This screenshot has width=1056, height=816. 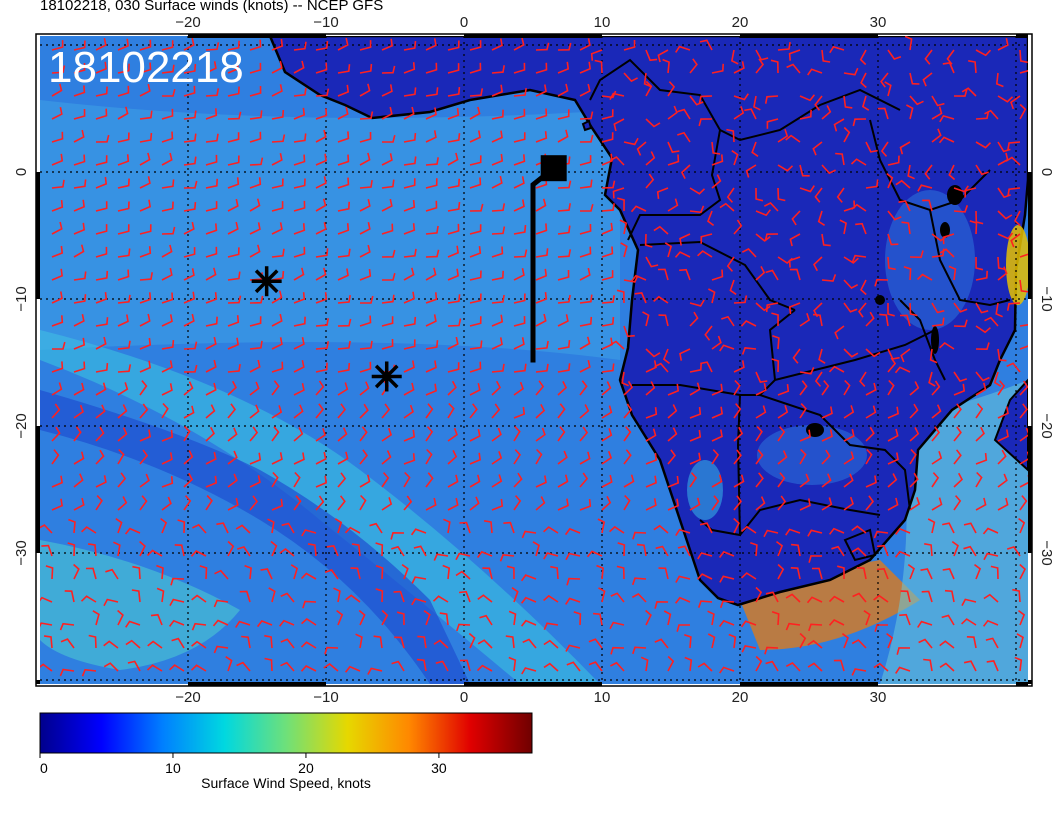 I want to click on lat-tick-label-left: −30, so click(x=21, y=552).